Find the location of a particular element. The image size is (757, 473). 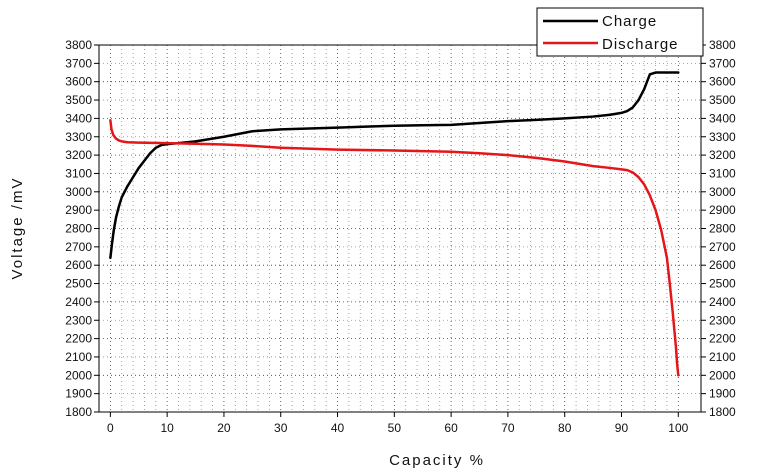

x-tick-label: 70 is located at coordinates (508, 428).